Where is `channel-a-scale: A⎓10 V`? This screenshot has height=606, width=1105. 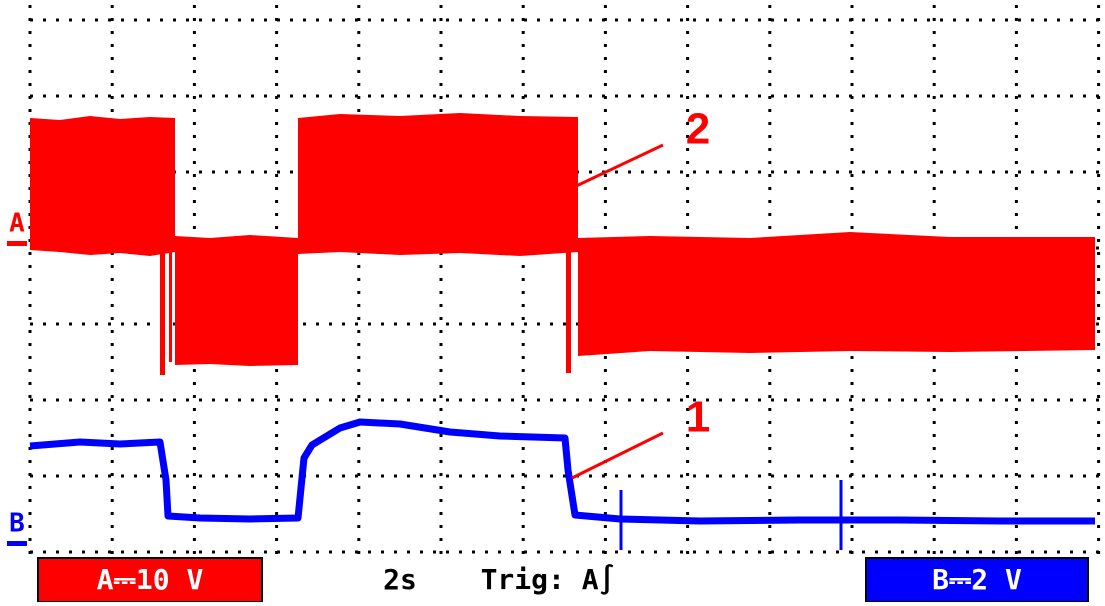 channel-a-scale: A⎓10 V is located at coordinates (150, 579).